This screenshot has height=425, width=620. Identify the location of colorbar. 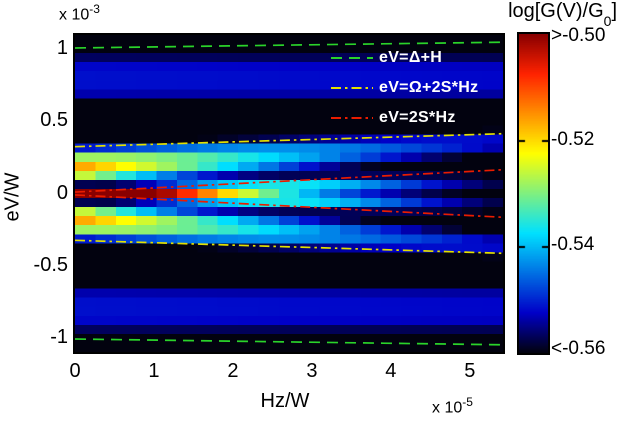
(533, 193).